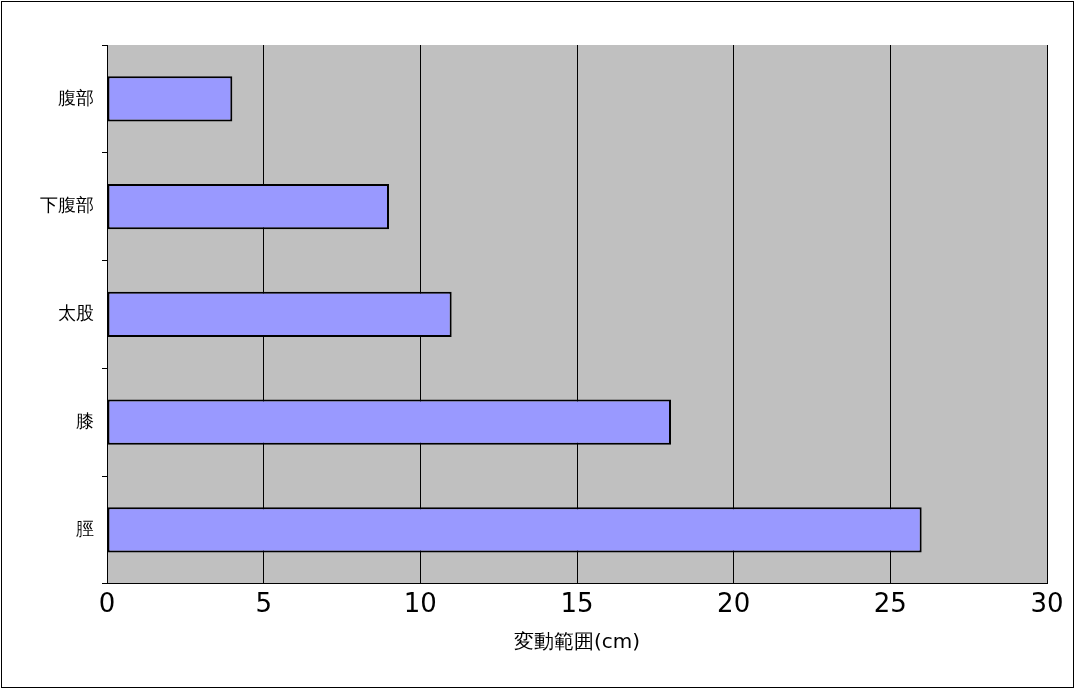 This screenshot has width=1075, height=689. I want to click on x-tick-label: 20, so click(734, 603).